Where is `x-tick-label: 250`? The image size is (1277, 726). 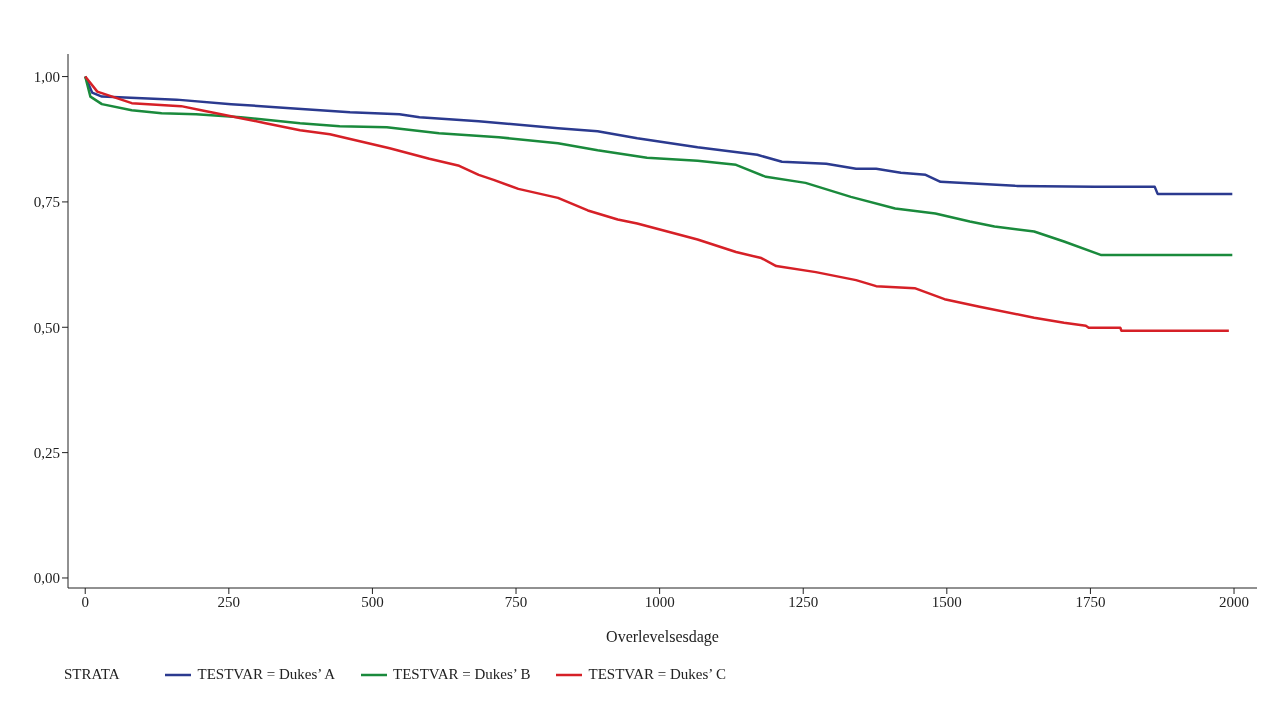 x-tick-label: 250 is located at coordinates (229, 601).